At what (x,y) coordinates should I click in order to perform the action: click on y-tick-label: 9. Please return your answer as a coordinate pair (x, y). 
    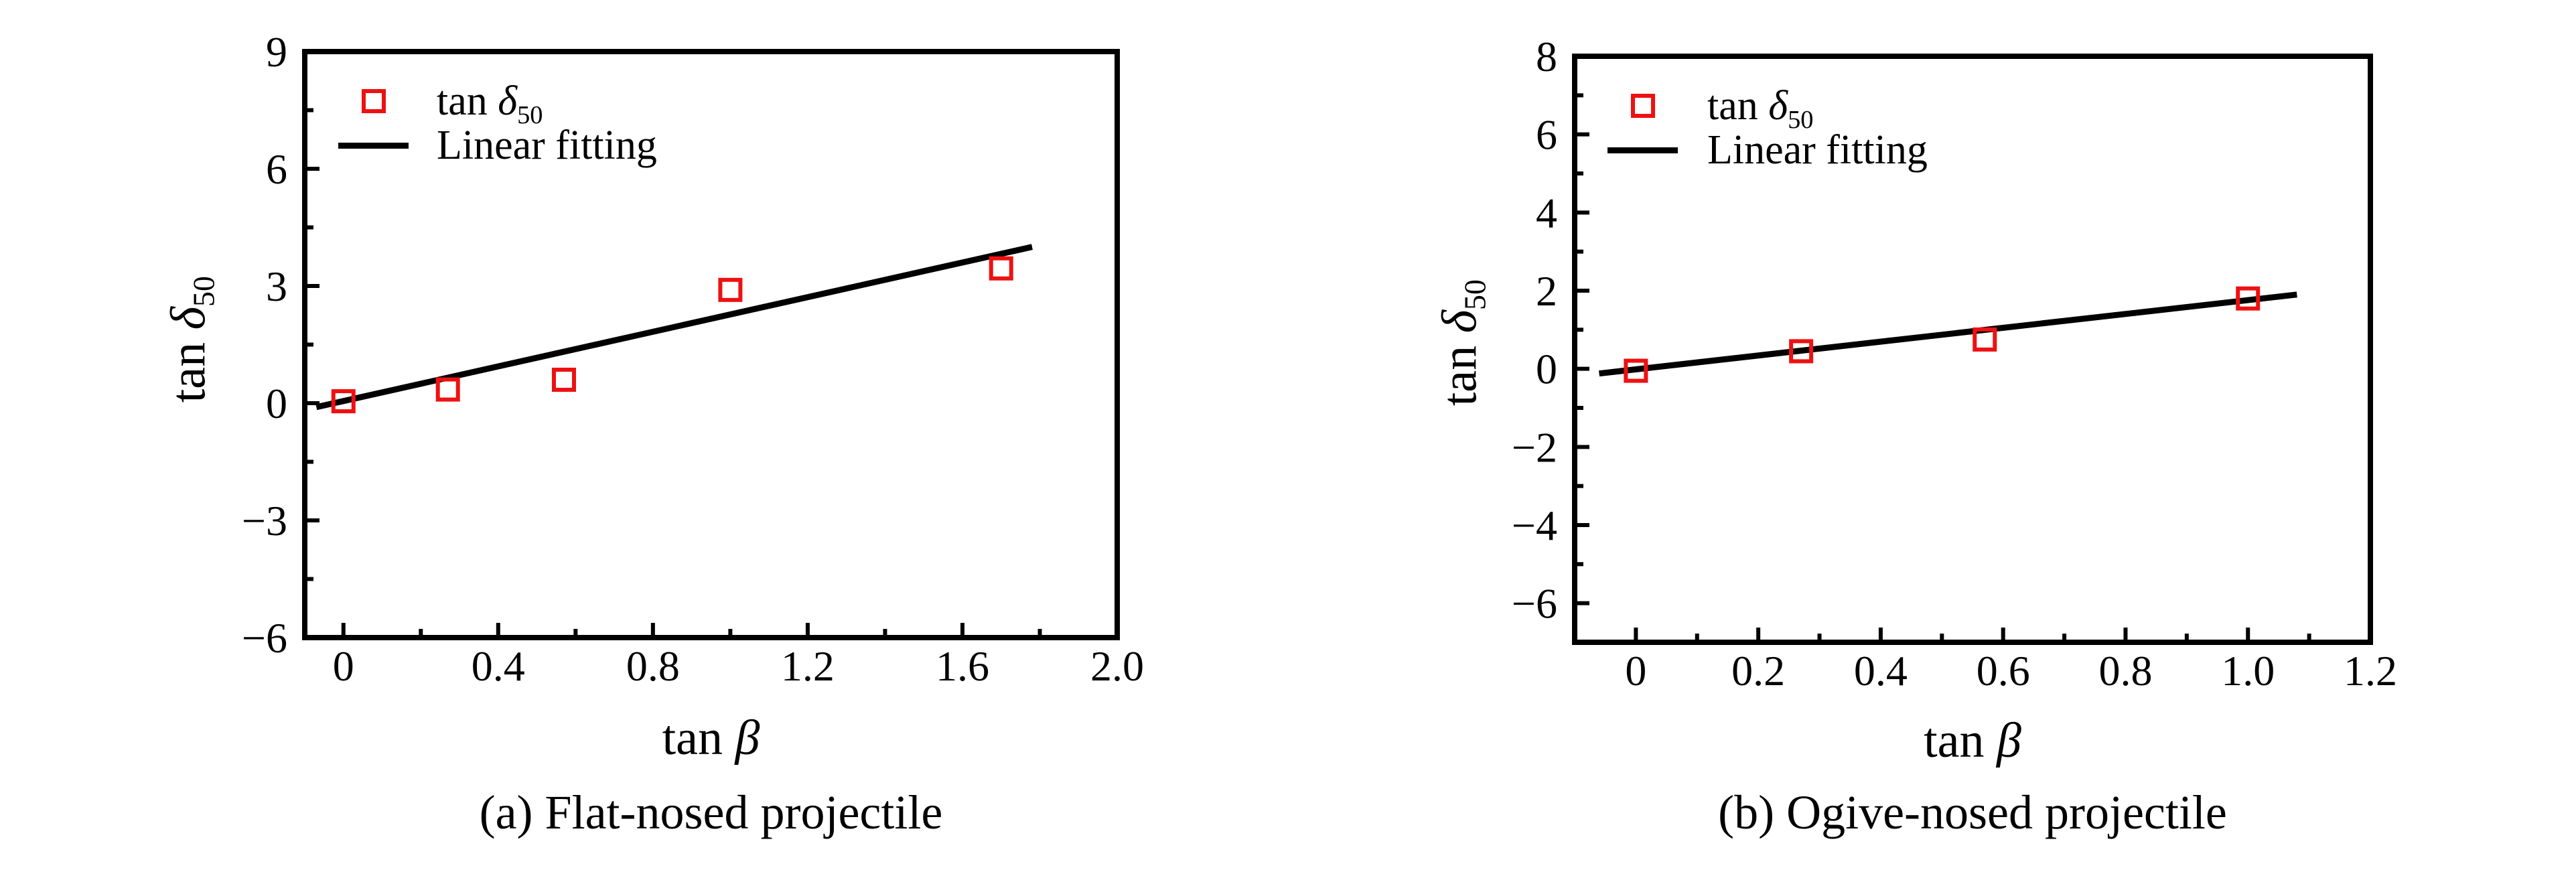
    Looking at the image, I should click on (276, 52).